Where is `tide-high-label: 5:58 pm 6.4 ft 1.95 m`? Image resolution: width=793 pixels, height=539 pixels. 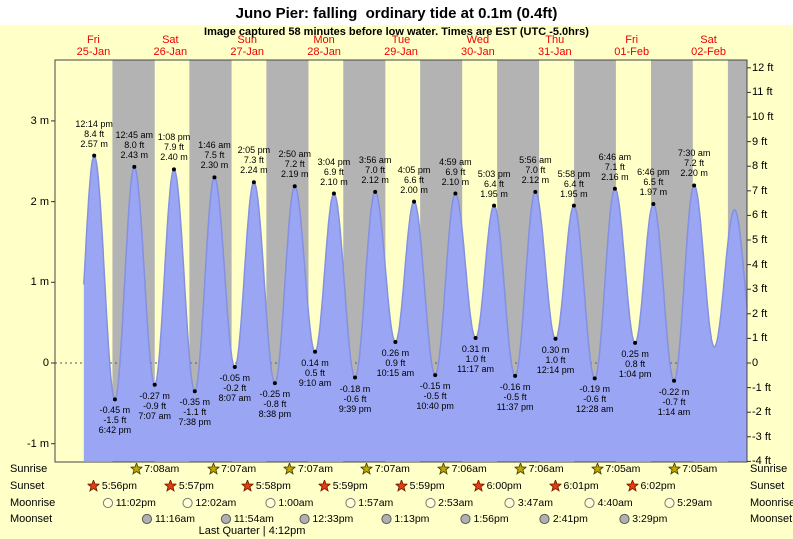
tide-high-label: 5:58 pm 6.4 ft 1.95 m is located at coordinates (574, 183).